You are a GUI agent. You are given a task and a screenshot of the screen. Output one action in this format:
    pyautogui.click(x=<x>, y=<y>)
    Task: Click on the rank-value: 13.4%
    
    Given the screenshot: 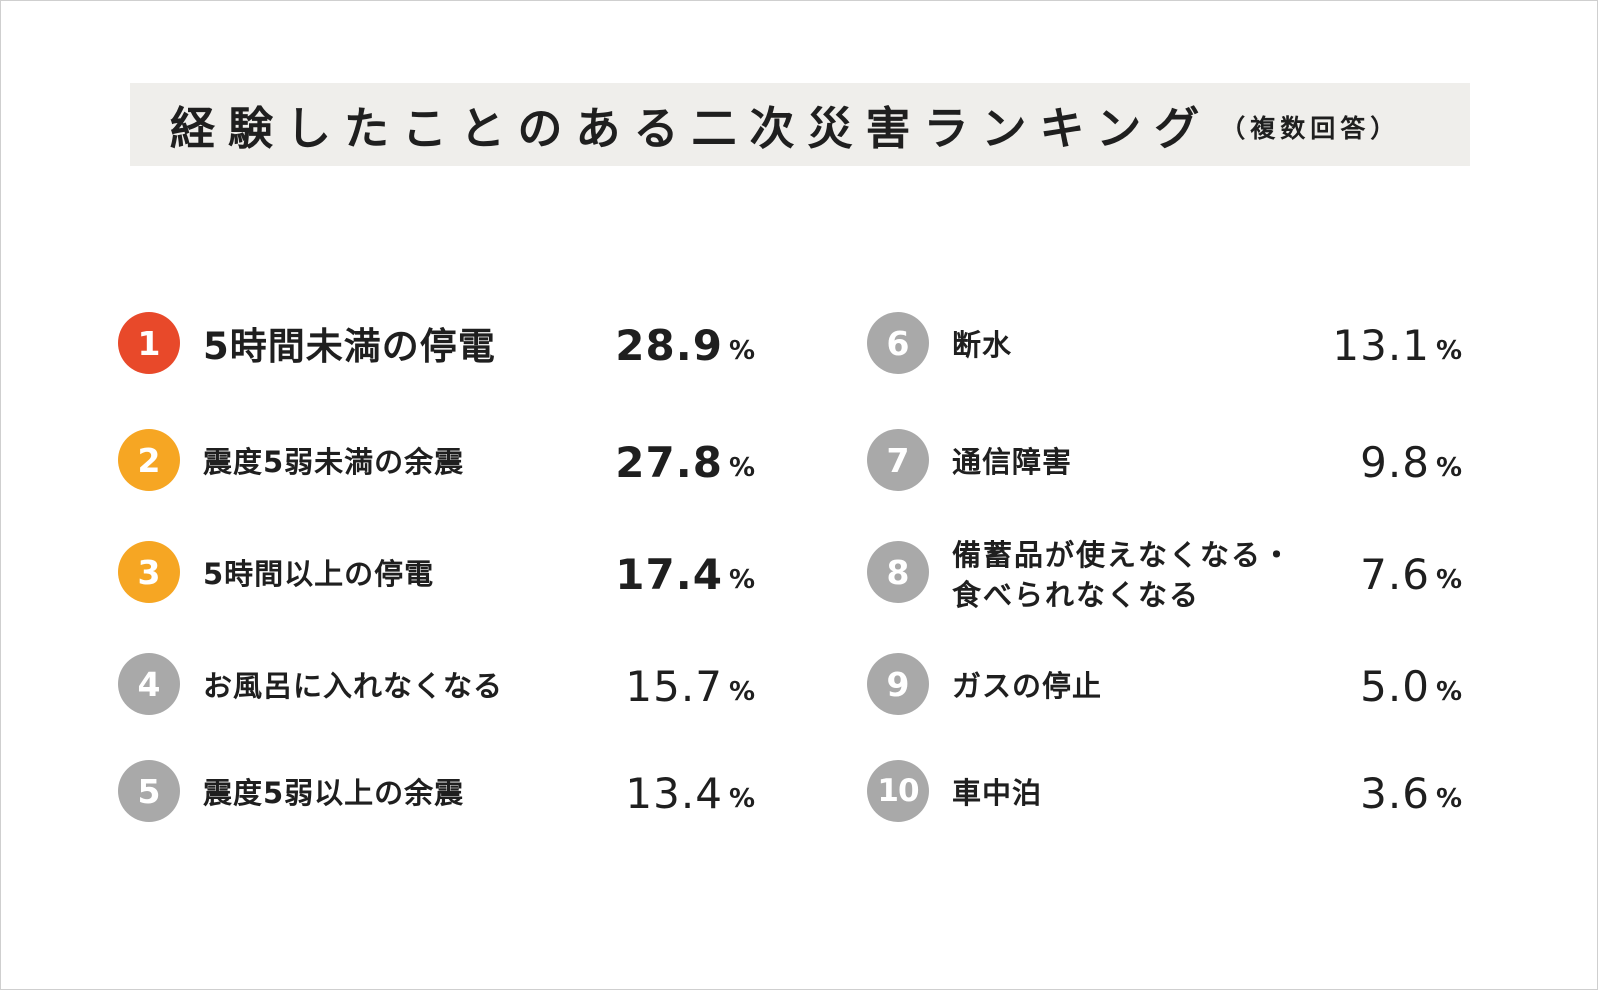 What is the action you would take?
    pyautogui.click(x=690, y=791)
    